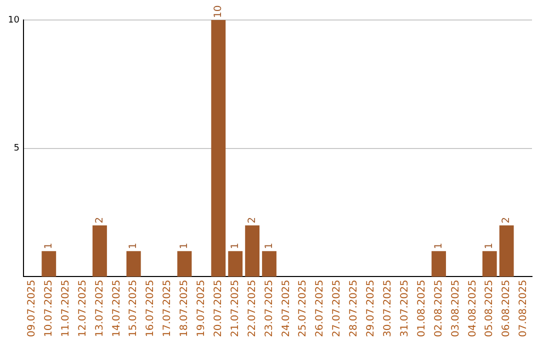 This screenshot has width=540, height=340. What do you see at coordinates (17, 149) in the screenshot?
I see `y-tick-label: 5` at bounding box center [17, 149].